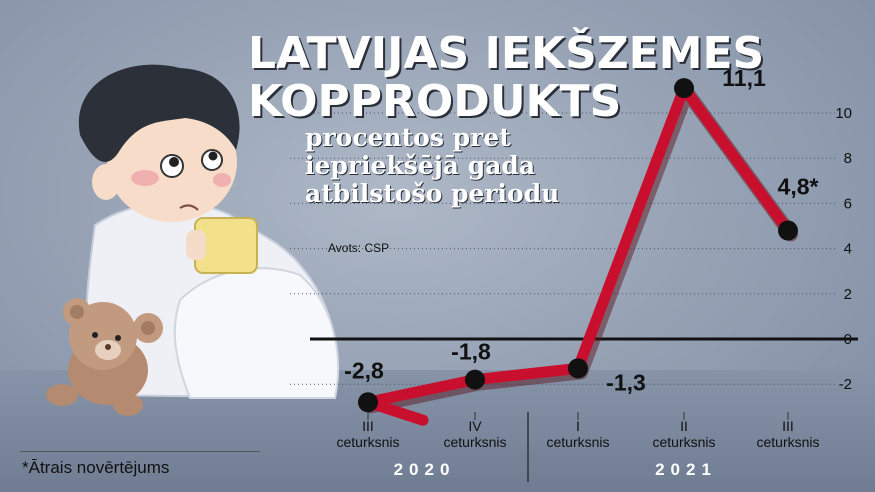  I want to click on source-label: Avots: CSP, so click(359, 248).